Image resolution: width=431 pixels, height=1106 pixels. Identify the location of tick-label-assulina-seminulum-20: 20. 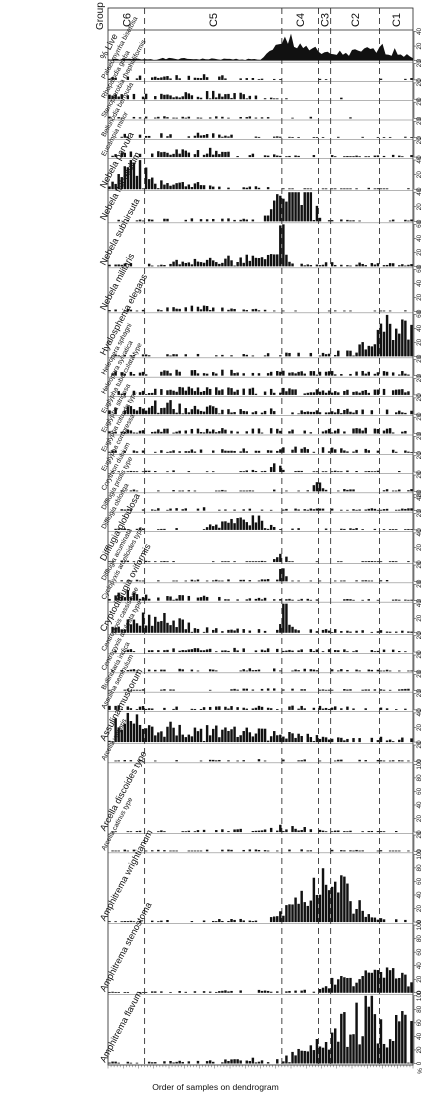
(419, 694).